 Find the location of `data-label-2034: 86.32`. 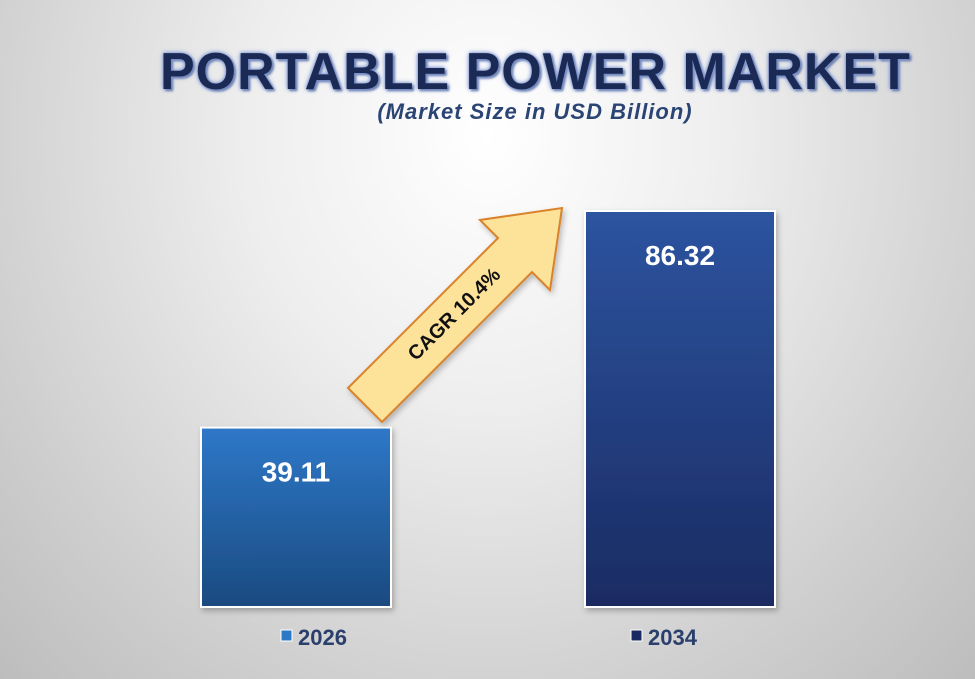

data-label-2034: 86.32 is located at coordinates (680, 255).